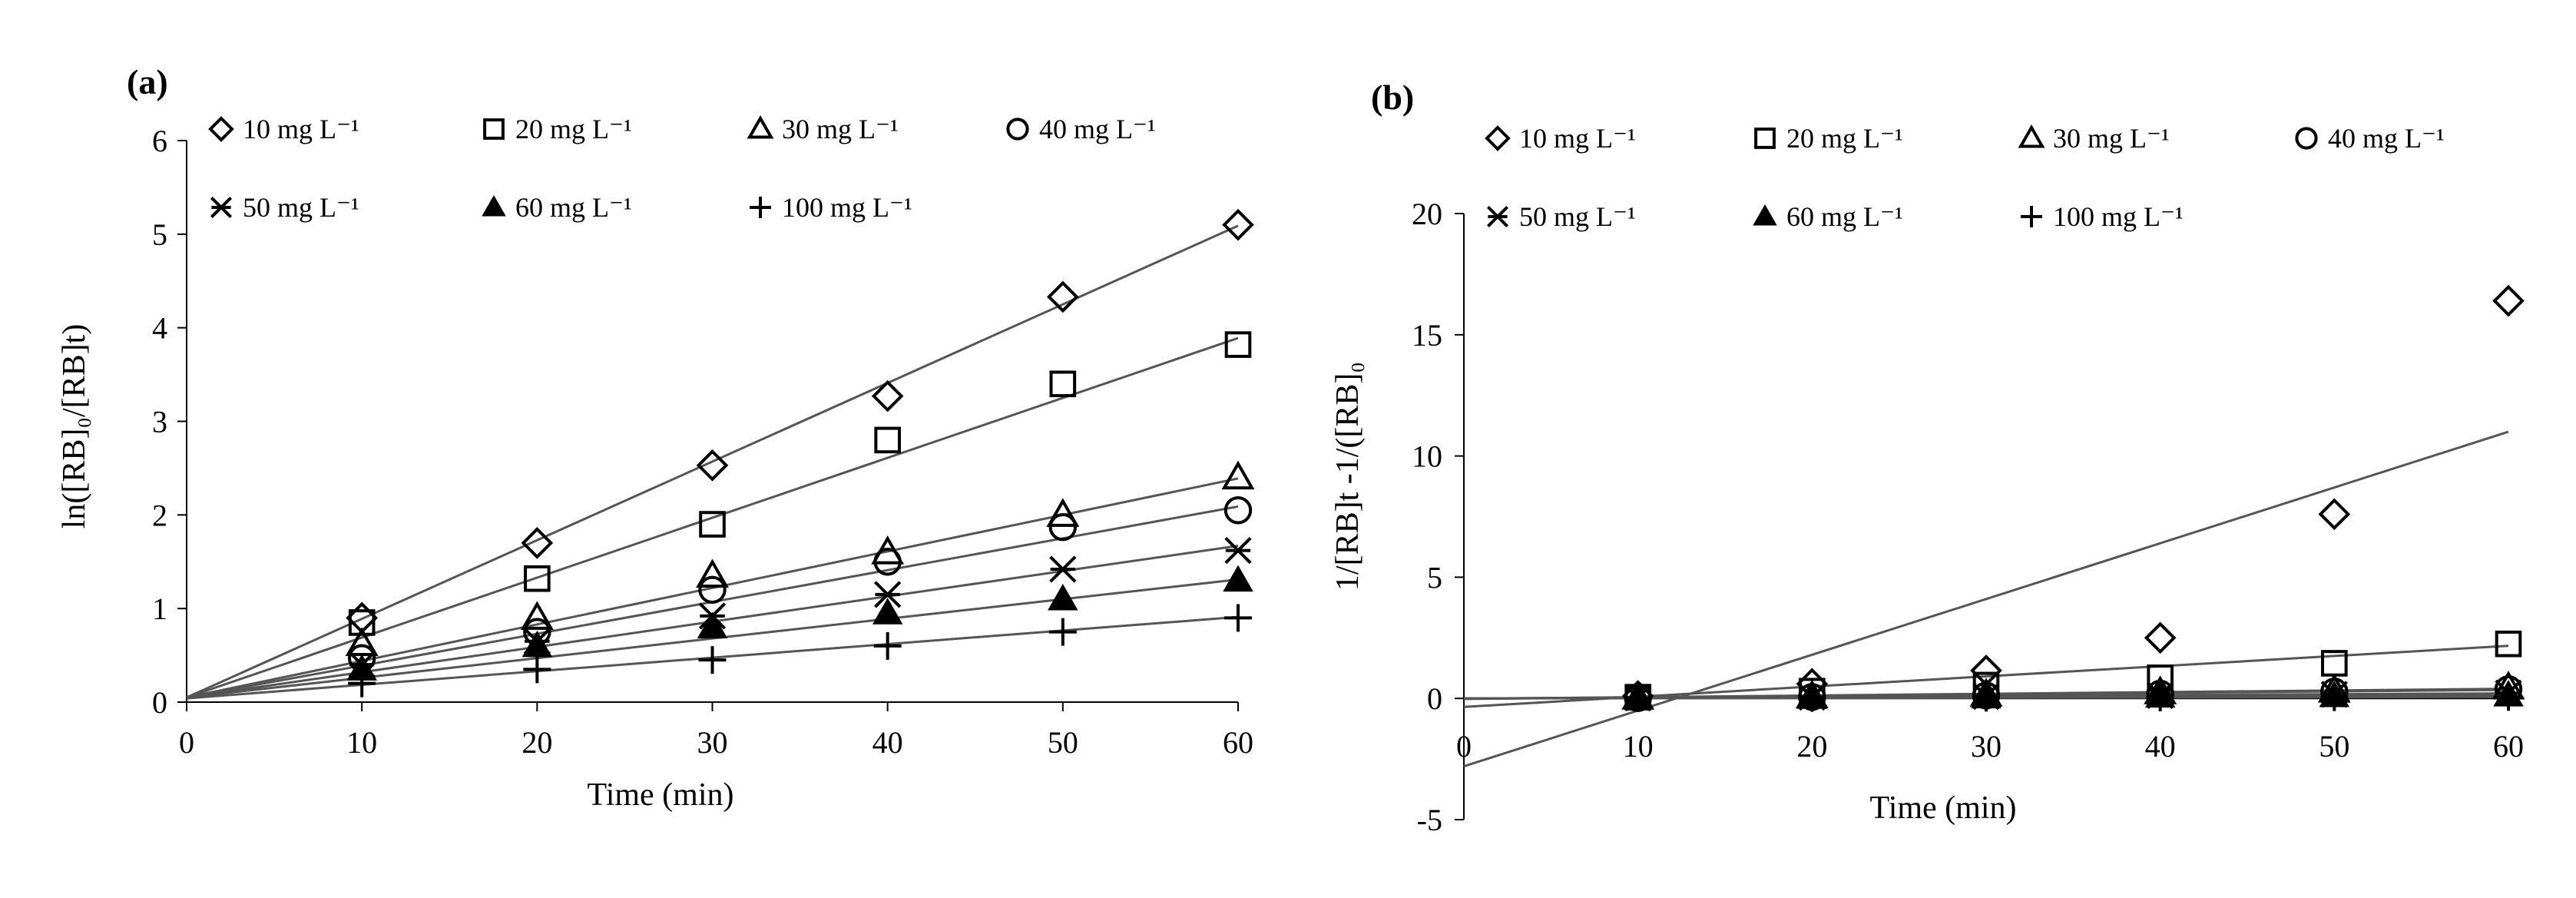  I want to click on panel-a-y-axis-title: ln([RB]₀/[RB]t), so click(74, 426).